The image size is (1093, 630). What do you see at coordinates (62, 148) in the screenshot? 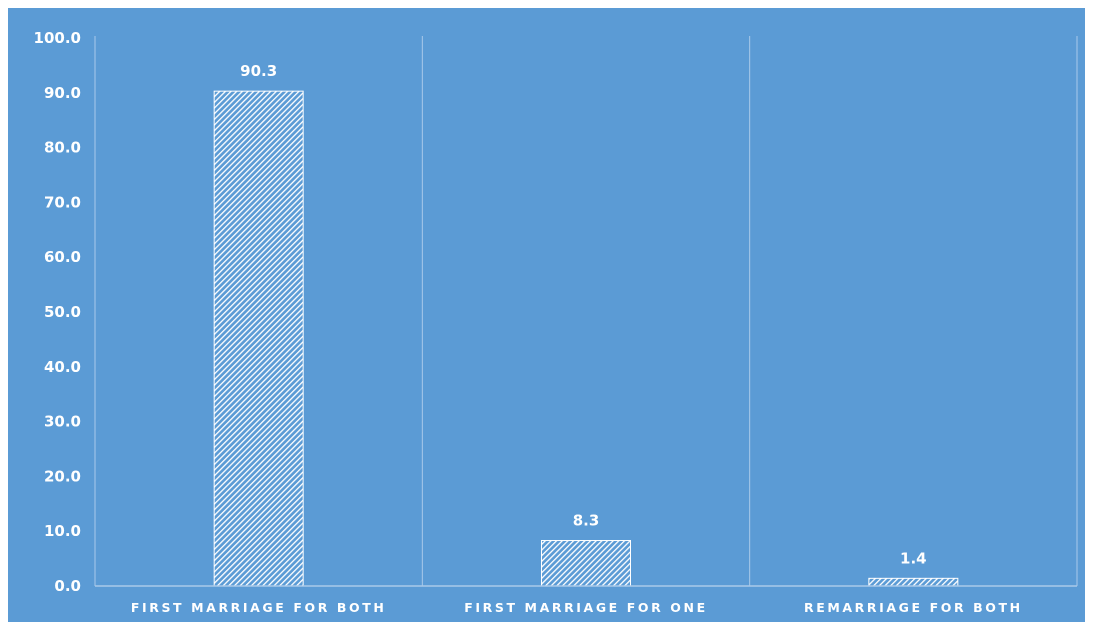
I see `y-tick-label: 80.0` at bounding box center [62, 148].